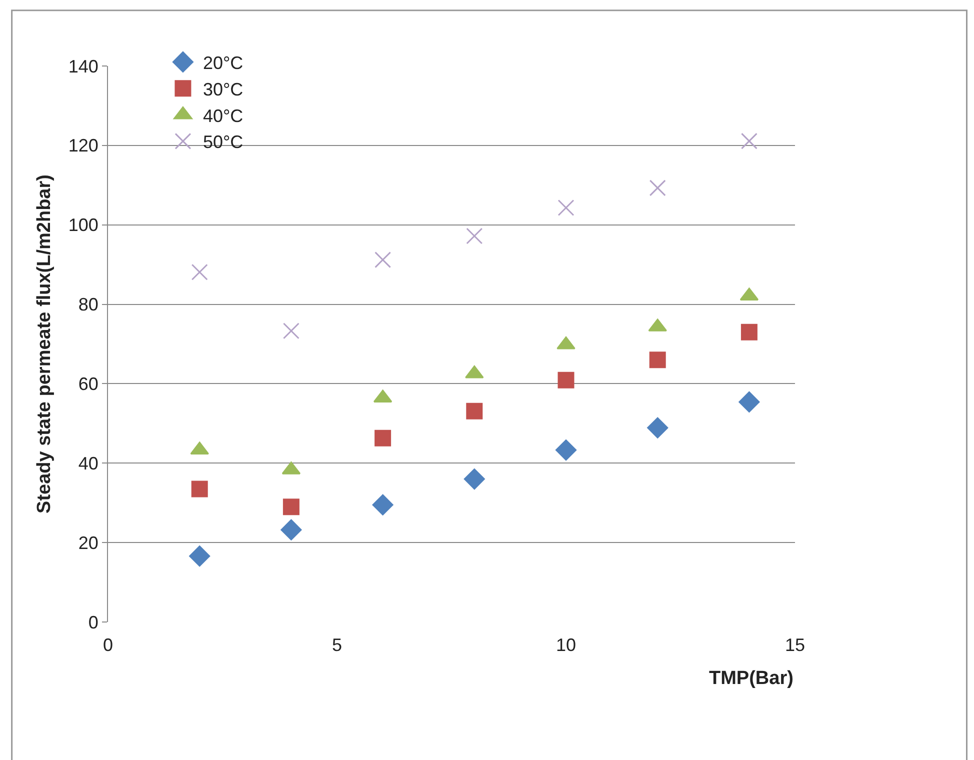  Describe the element at coordinates (566, 645) in the screenshot. I see `x-tick-label: 10` at that location.